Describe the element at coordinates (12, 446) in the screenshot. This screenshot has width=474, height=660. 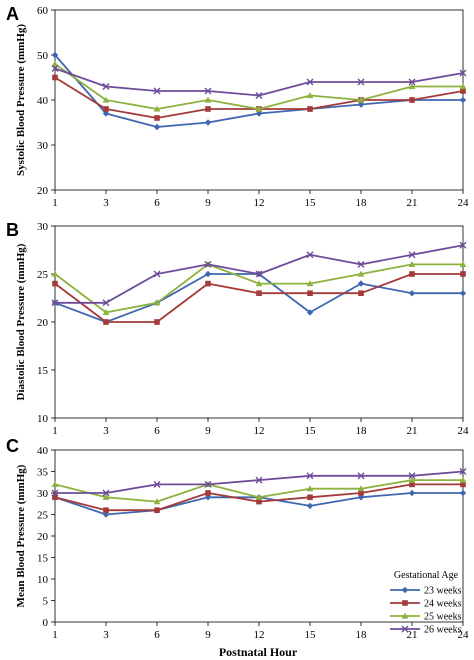
I see `panel-letter-c: C` at that location.